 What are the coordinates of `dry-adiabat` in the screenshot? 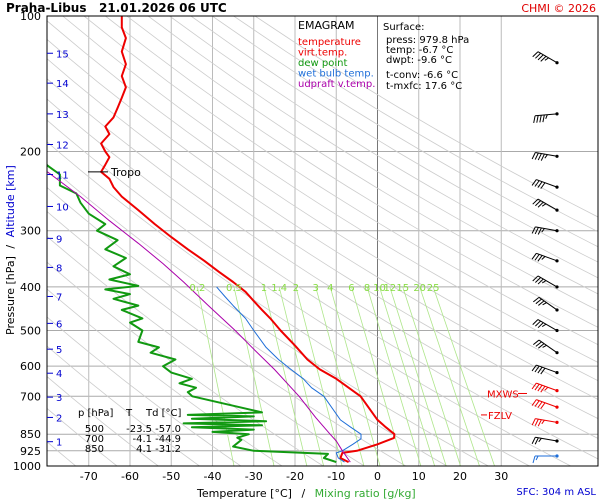 It's located at (82, 436).